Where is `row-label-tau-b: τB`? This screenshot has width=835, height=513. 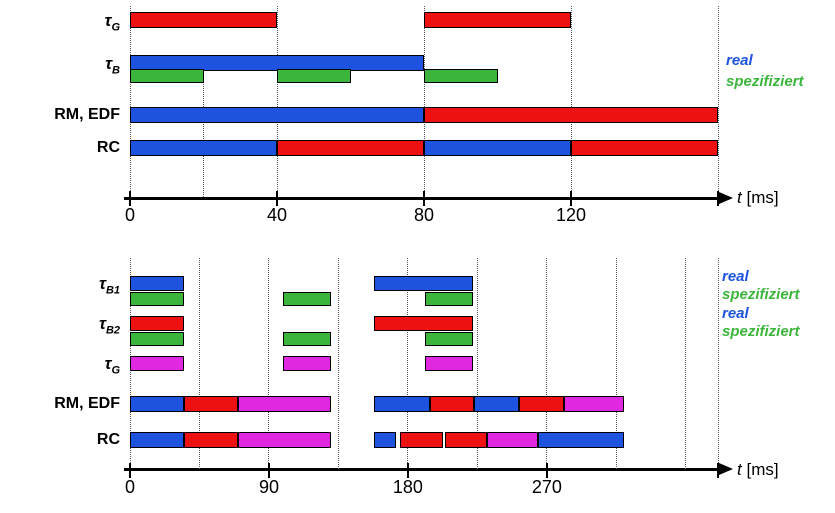
row-label-tau-b: τB is located at coordinates (60, 65).